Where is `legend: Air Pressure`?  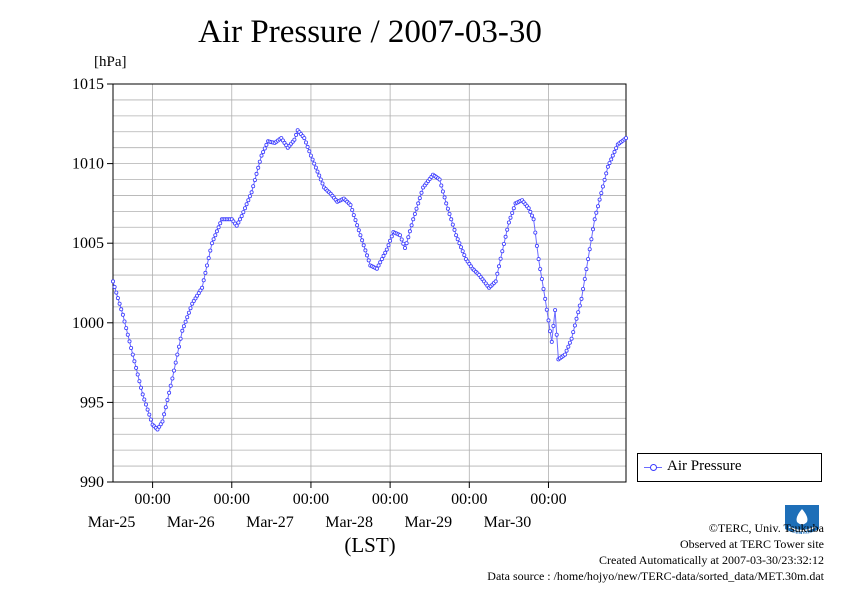
legend: Air Pressure is located at coordinates (729, 467).